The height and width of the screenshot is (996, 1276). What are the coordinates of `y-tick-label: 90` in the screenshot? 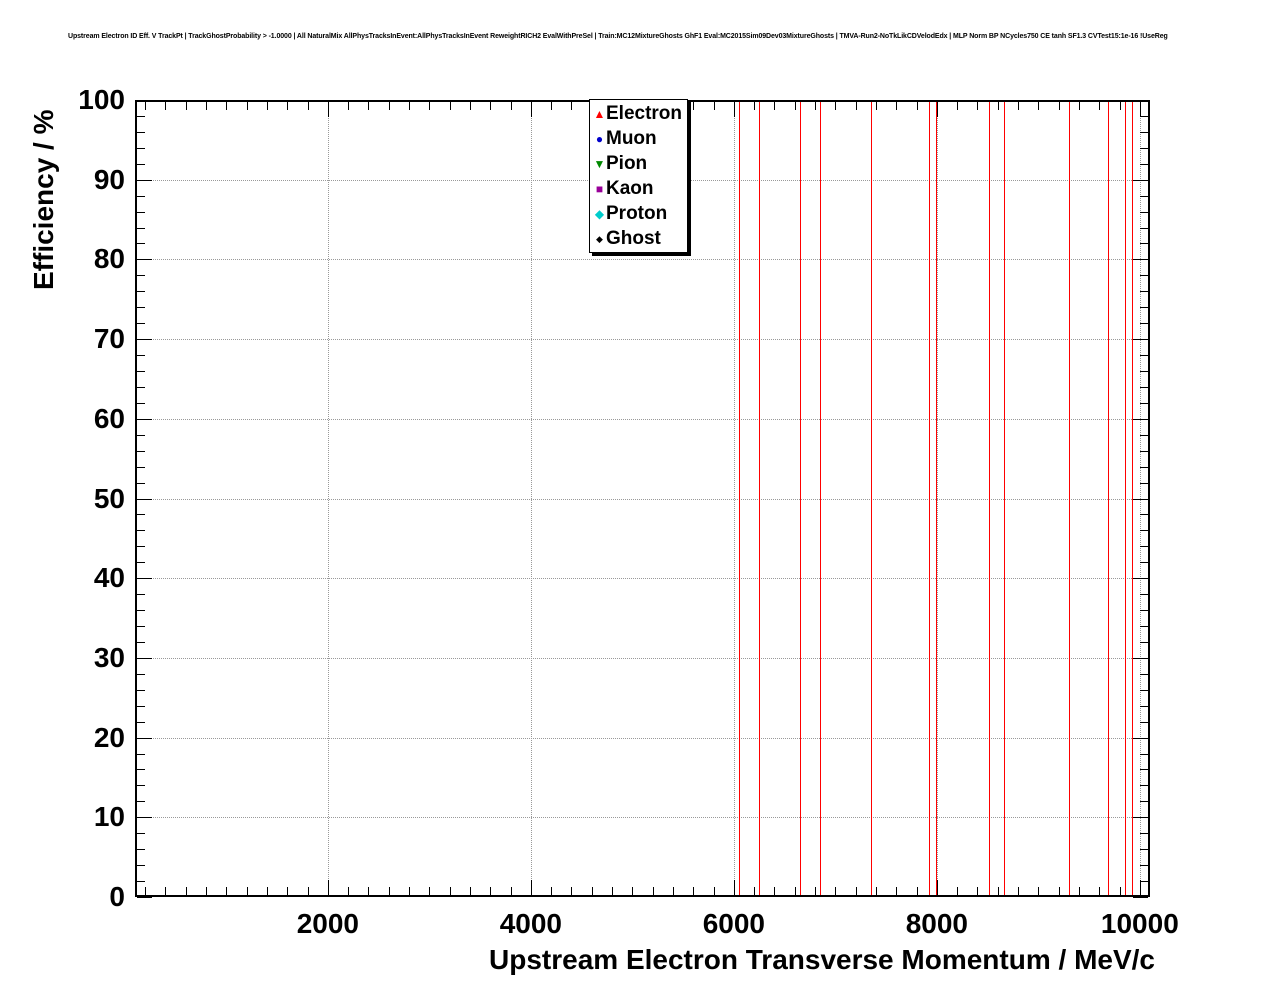 It's located at (109, 179).